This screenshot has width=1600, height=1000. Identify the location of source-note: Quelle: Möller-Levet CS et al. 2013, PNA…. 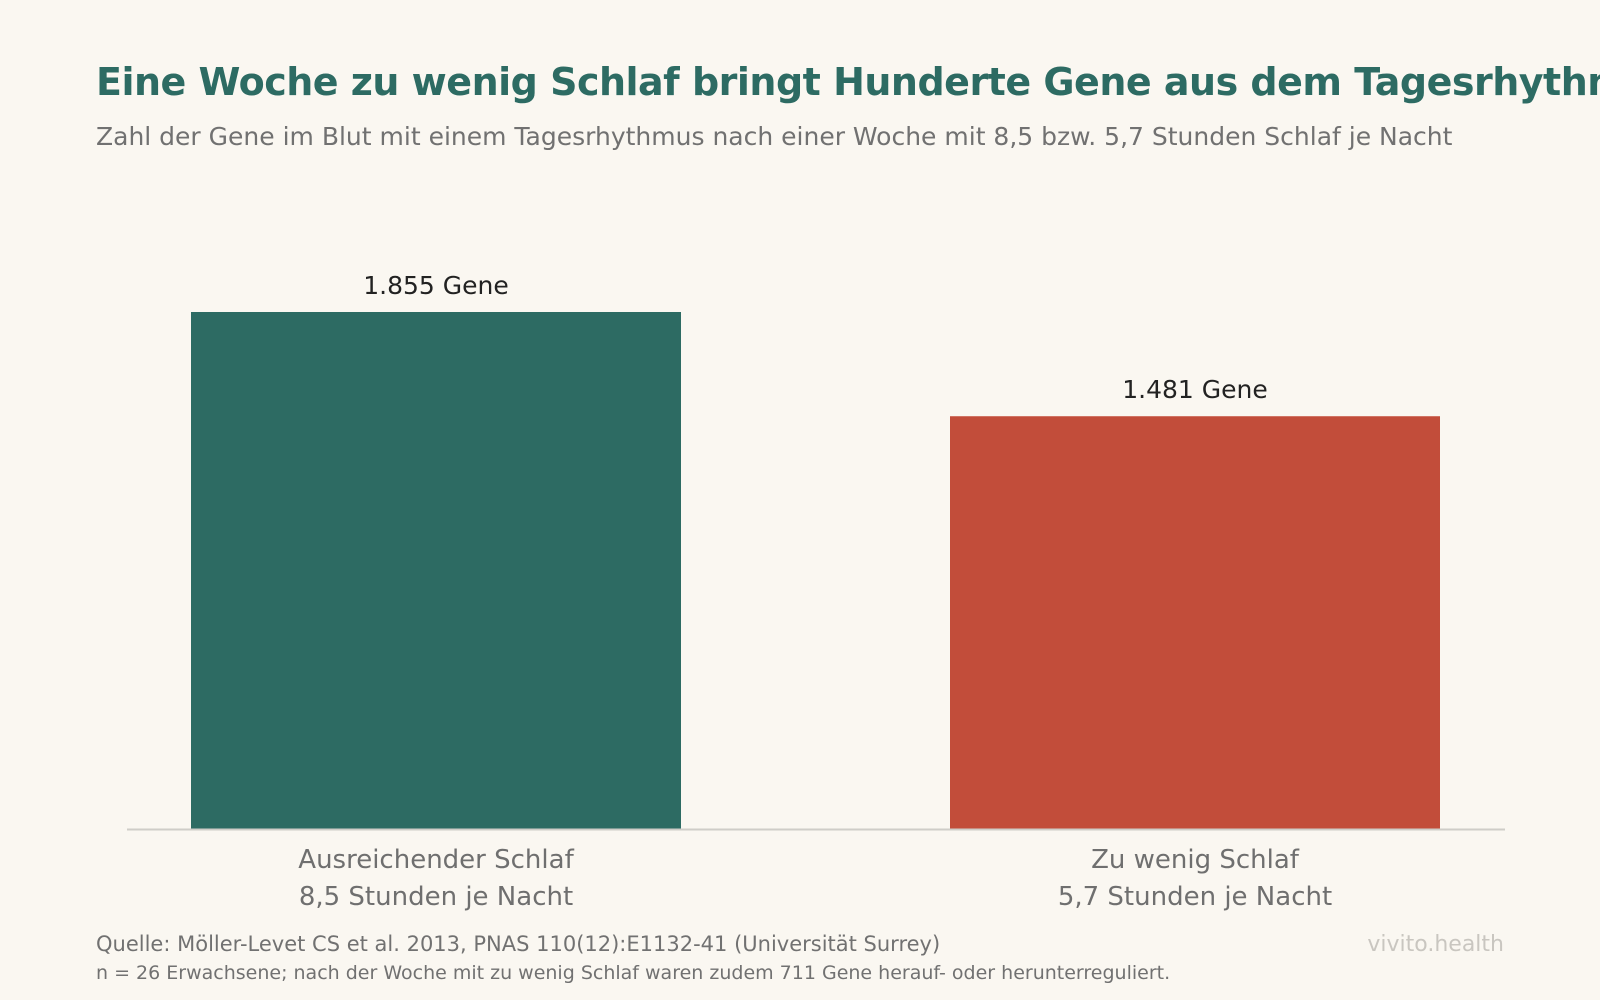
(518, 944).